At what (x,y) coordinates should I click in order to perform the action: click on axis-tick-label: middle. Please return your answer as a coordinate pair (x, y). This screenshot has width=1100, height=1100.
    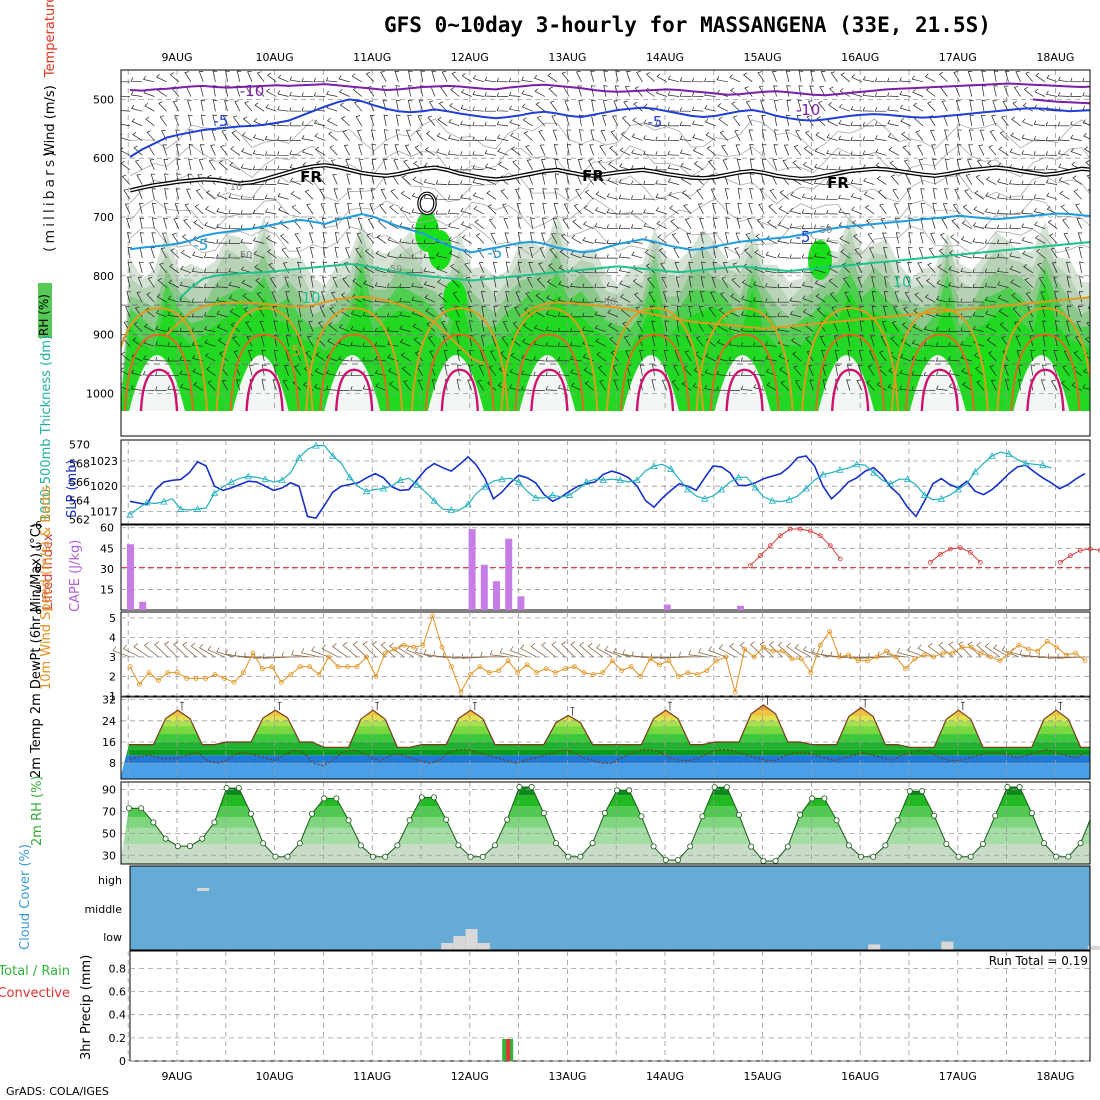
    Looking at the image, I should click on (103, 909).